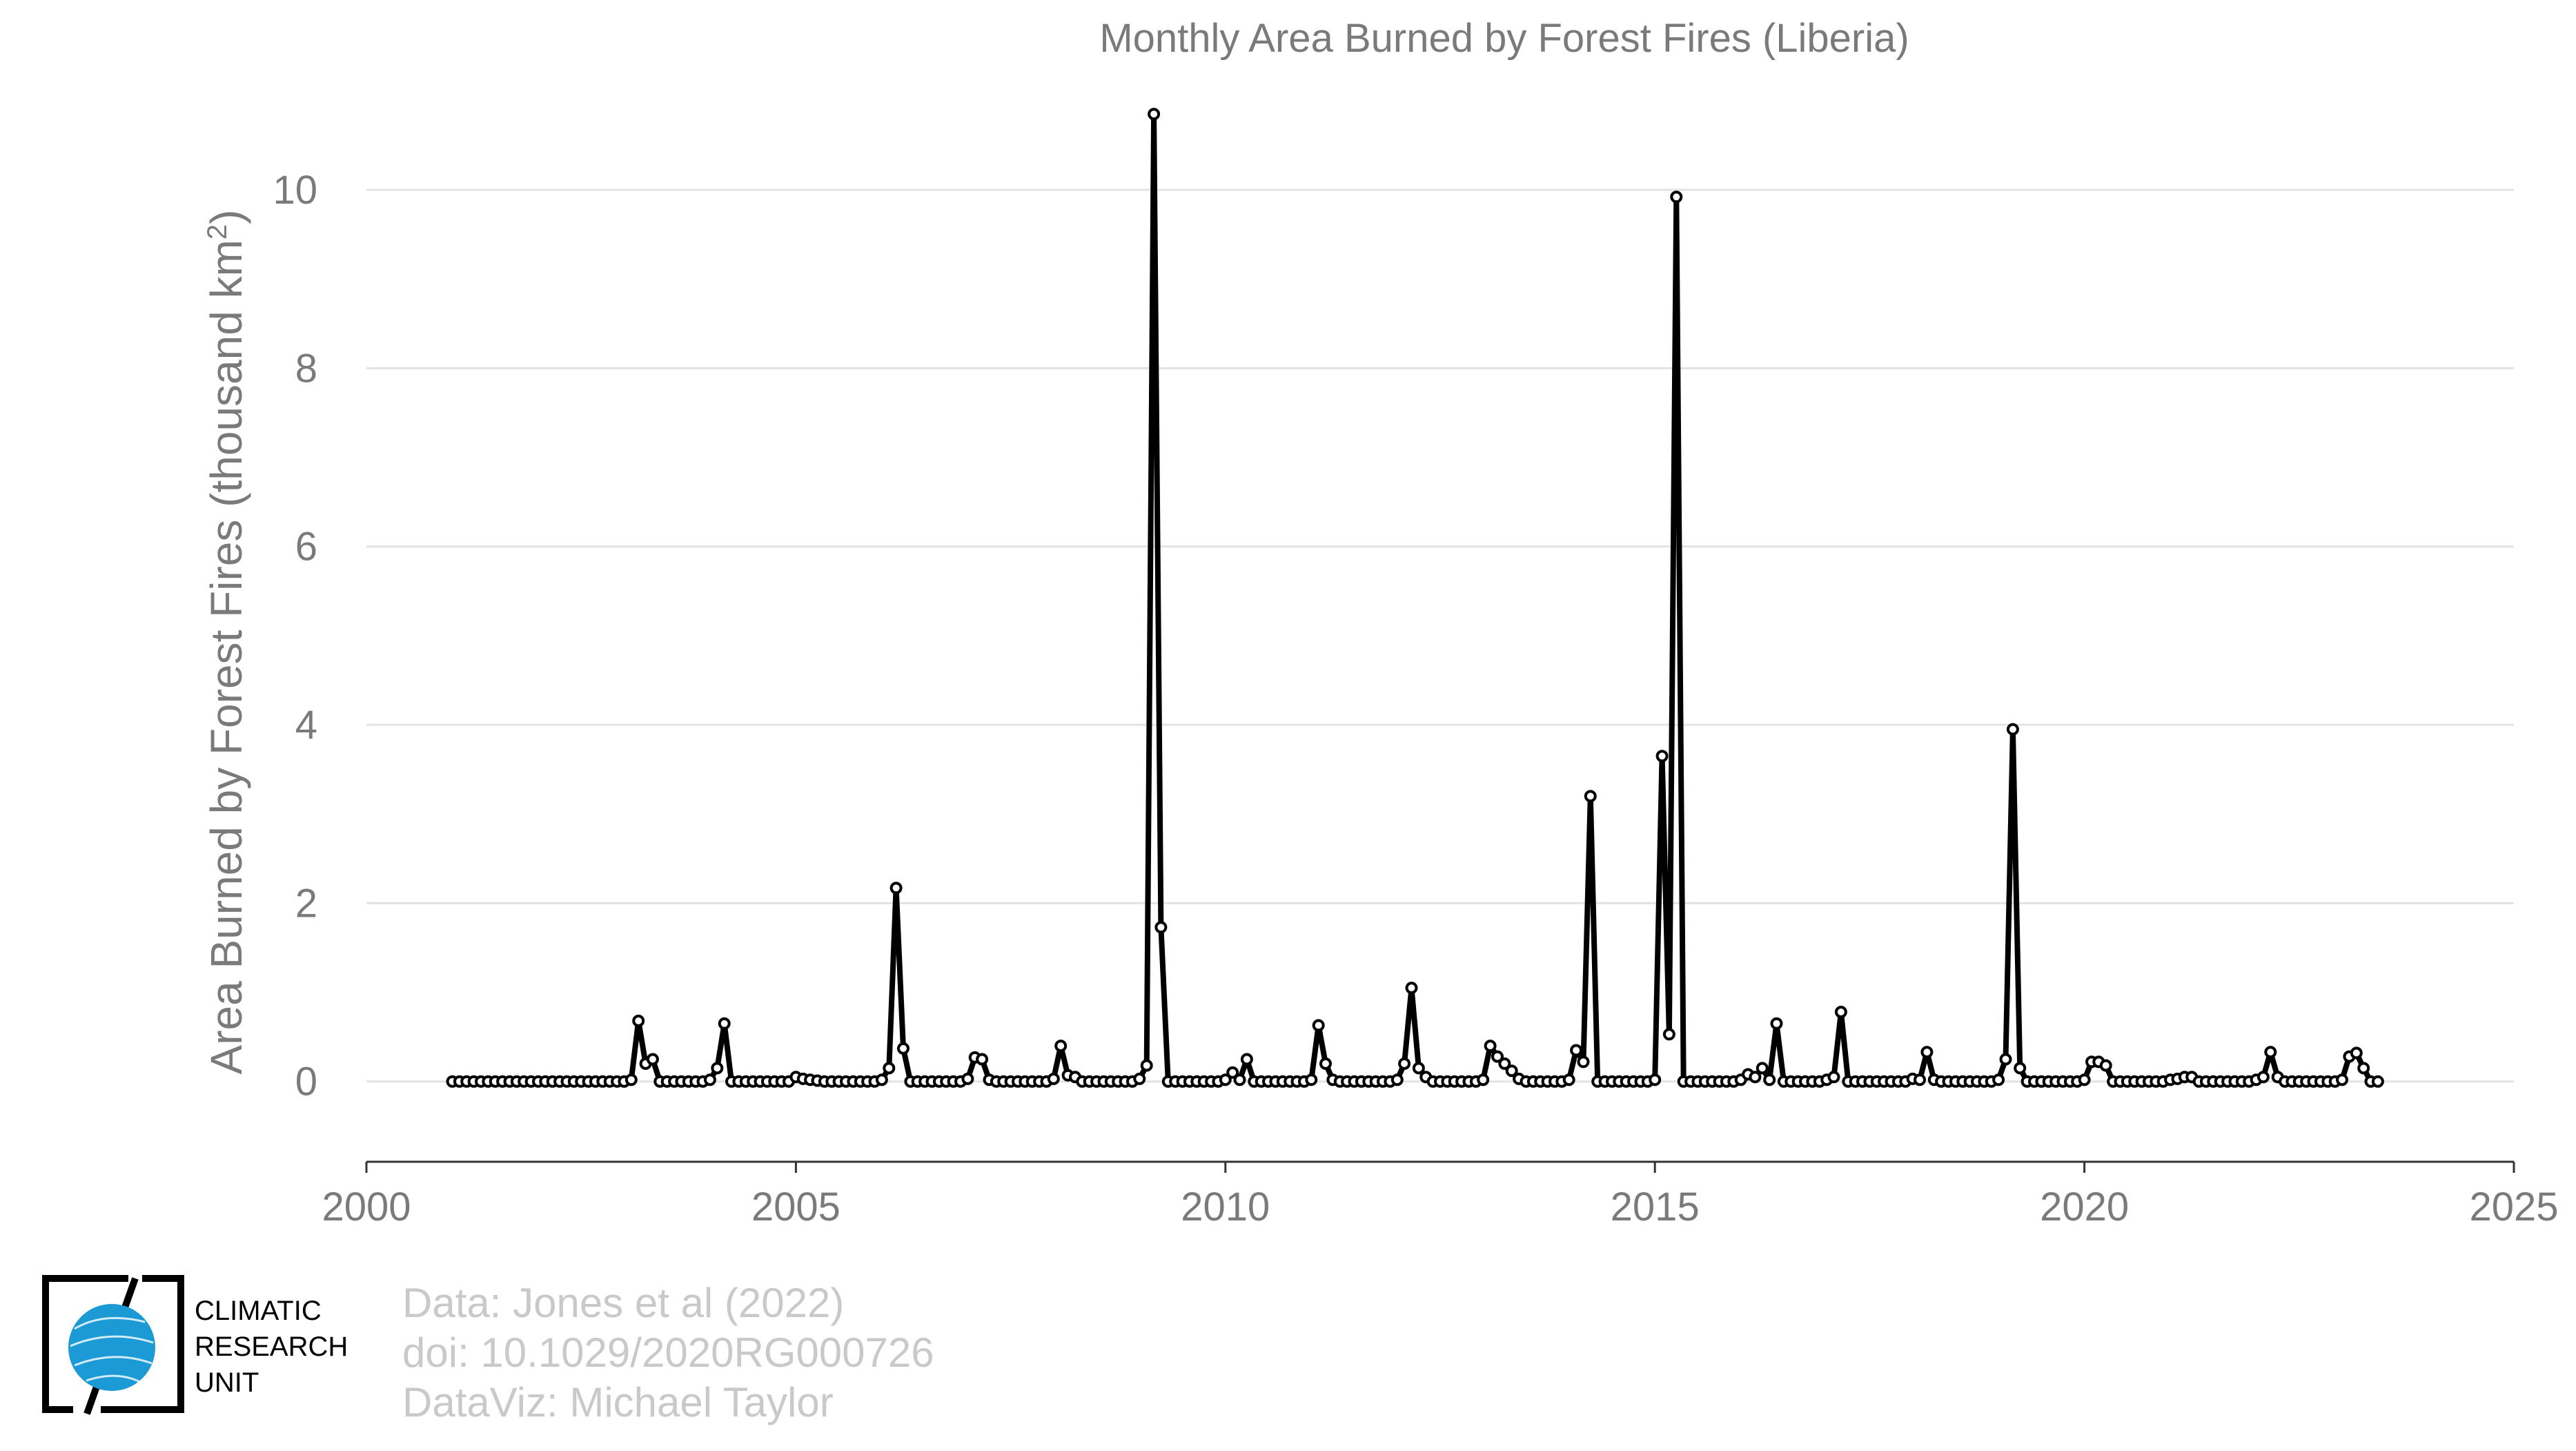 The width and height of the screenshot is (2576, 1451). Describe the element at coordinates (1440, 1194) in the screenshot. I see `x-axis: 2000 2005 2010 2015 2020 2025` at that location.